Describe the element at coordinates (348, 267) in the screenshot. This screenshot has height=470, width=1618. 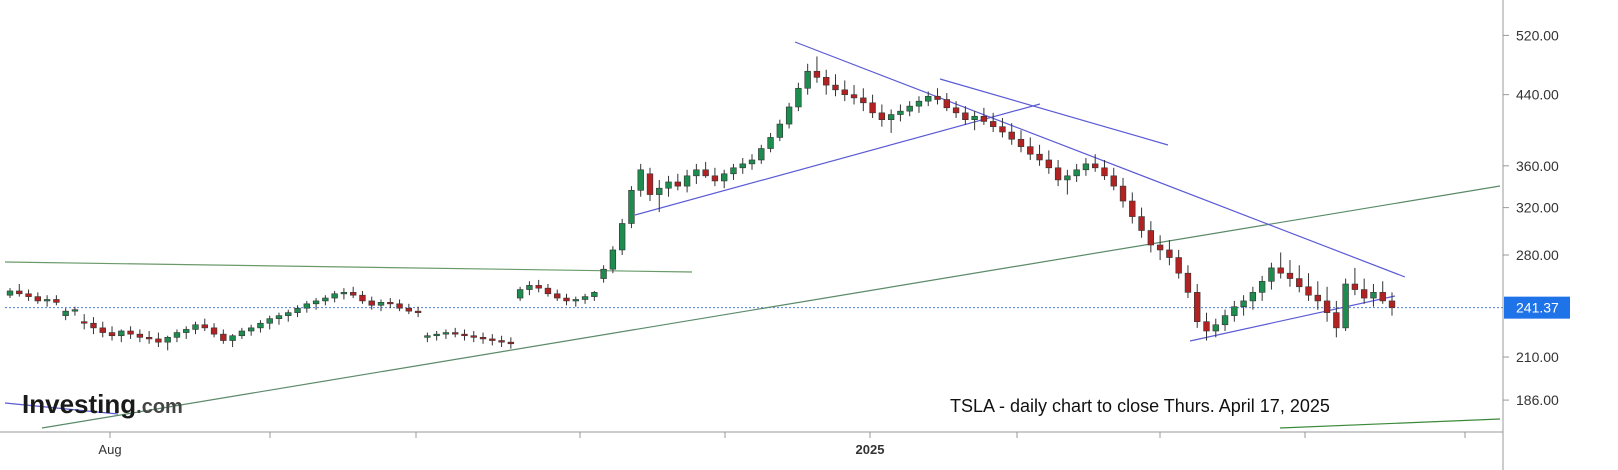
I see `trendline-resistance-horizontal` at that location.